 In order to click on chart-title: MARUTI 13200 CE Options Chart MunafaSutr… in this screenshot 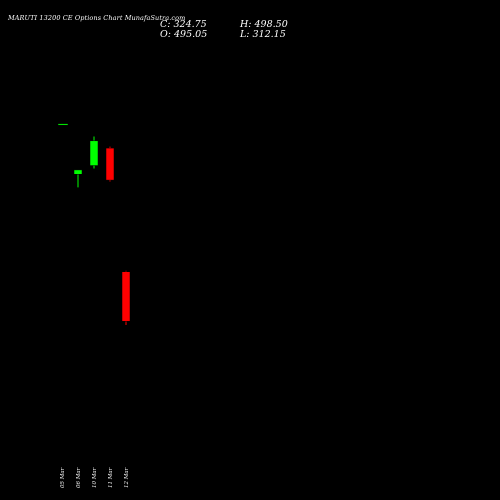, I will do `click(97, 18)`.